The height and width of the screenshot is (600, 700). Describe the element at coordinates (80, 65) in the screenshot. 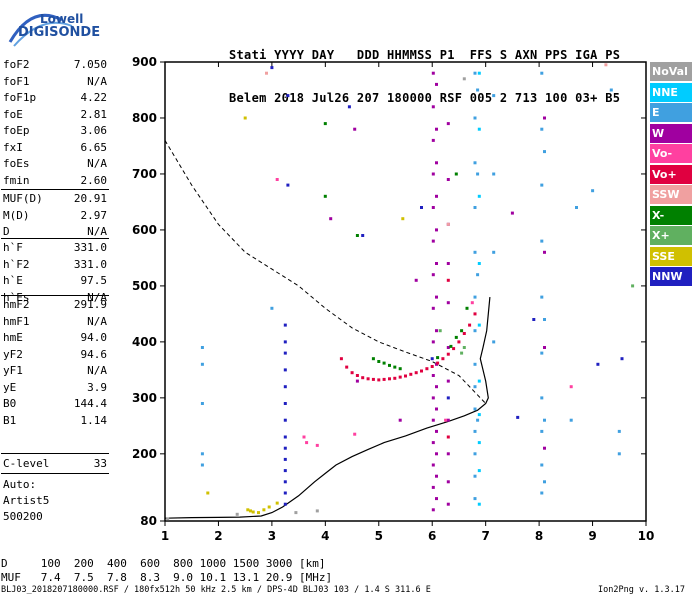

I see `param-row: foF2 7.050` at that location.